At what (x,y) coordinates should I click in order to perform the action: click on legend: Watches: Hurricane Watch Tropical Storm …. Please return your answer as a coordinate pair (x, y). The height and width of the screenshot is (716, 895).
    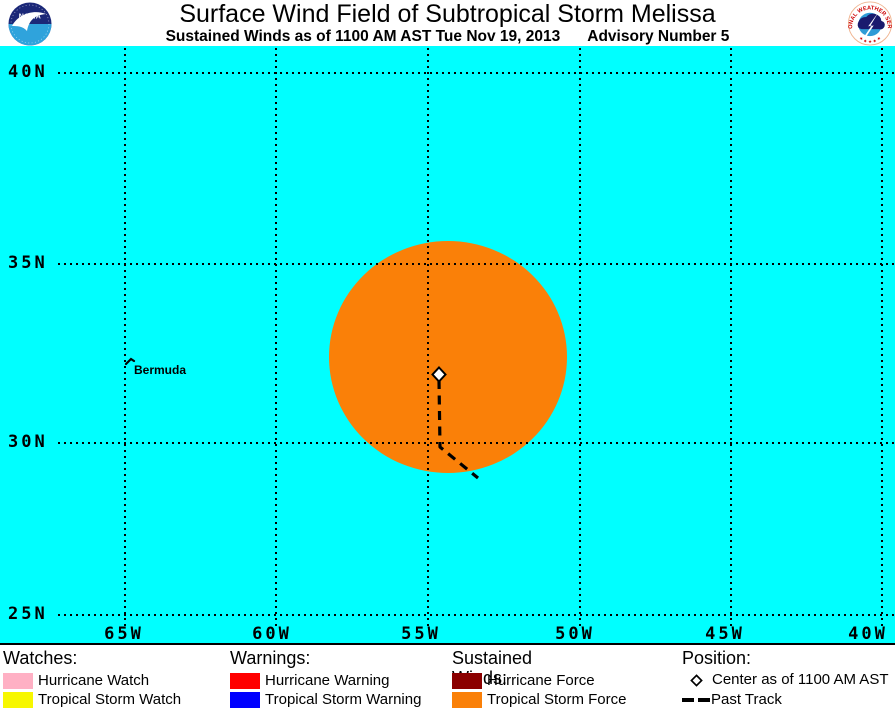
    Looking at the image, I should click on (447, 680).